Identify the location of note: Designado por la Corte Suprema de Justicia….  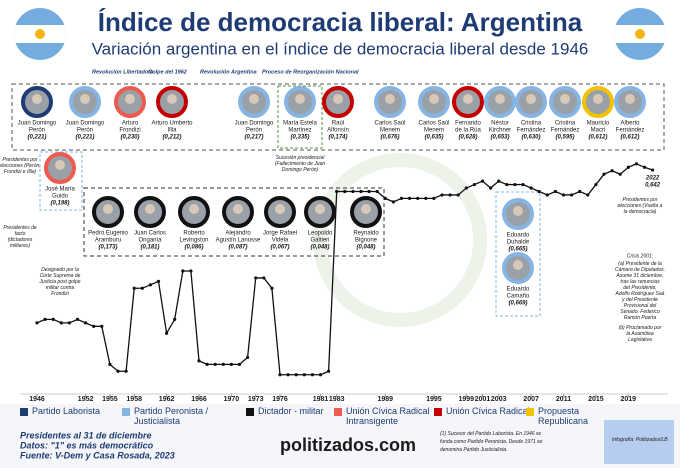
(59, 282).